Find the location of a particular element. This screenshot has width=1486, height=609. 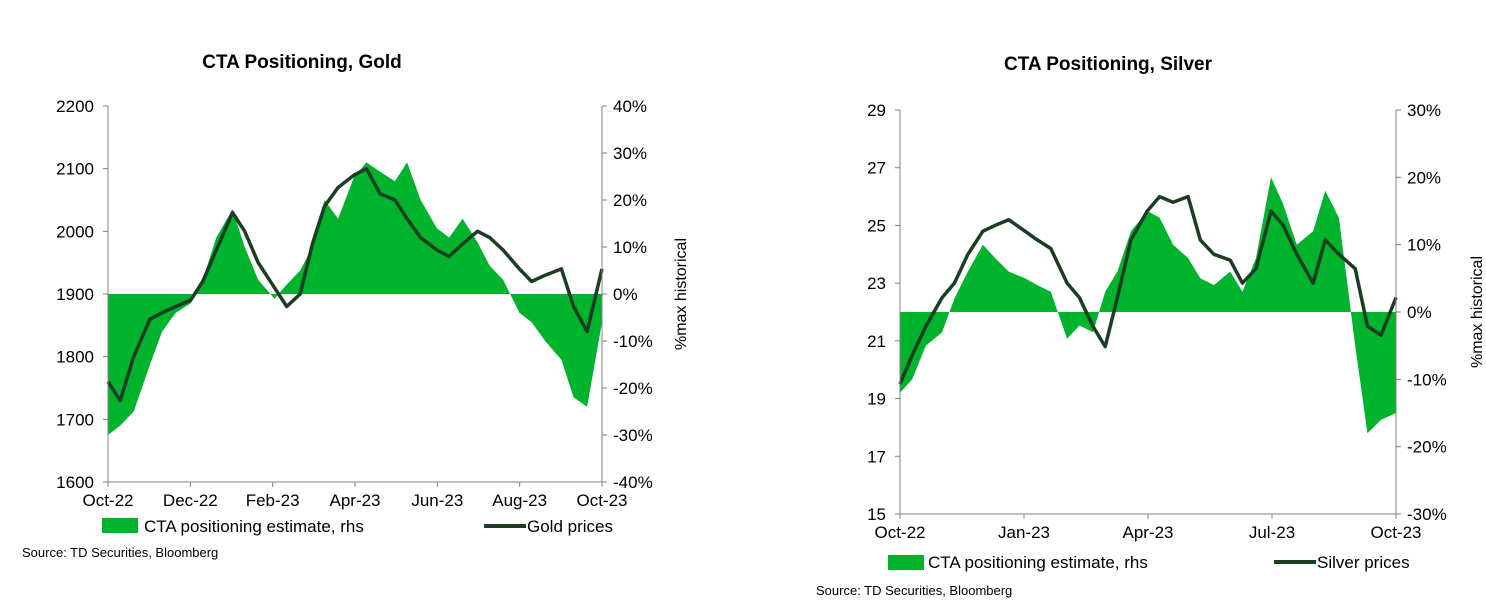

silver-left-tick-label: 25 is located at coordinates (876, 225).